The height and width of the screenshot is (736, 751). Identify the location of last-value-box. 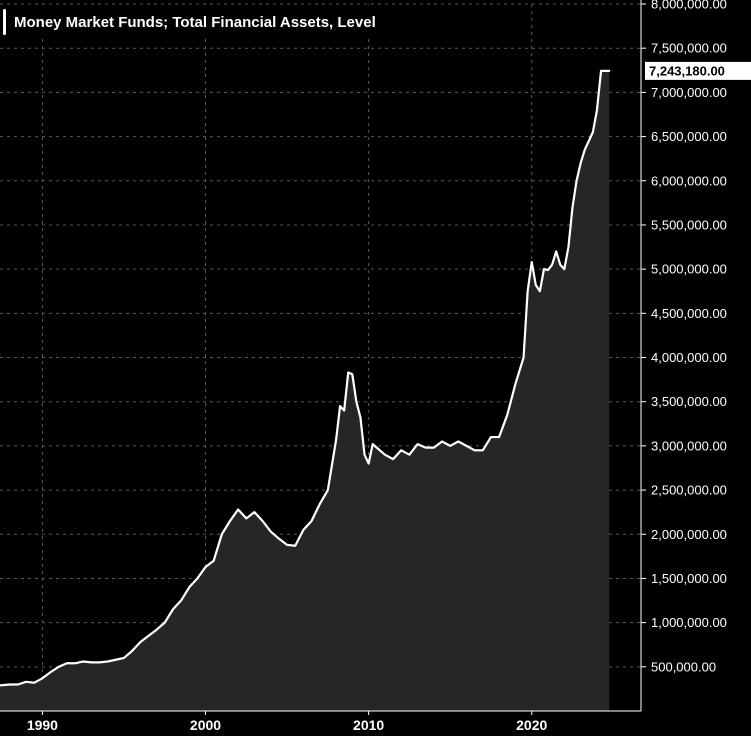
(698, 70).